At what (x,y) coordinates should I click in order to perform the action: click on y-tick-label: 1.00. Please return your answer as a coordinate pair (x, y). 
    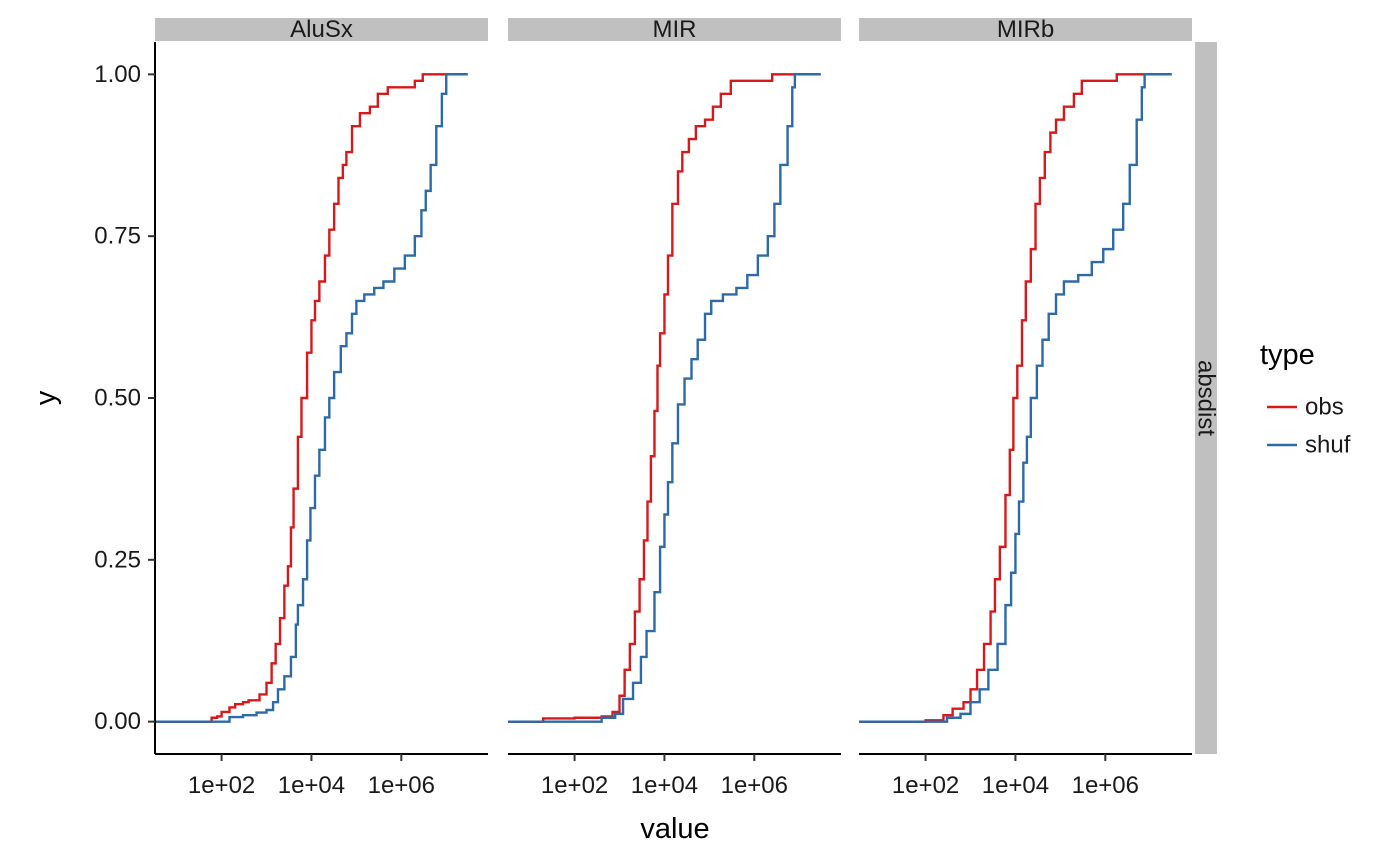
    Looking at the image, I should click on (117, 74).